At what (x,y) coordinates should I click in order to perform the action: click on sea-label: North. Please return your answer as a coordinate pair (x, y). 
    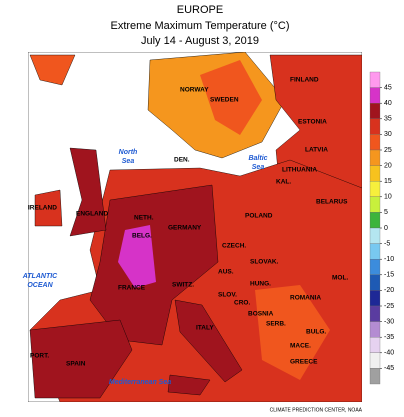
    Looking at the image, I should click on (128, 152).